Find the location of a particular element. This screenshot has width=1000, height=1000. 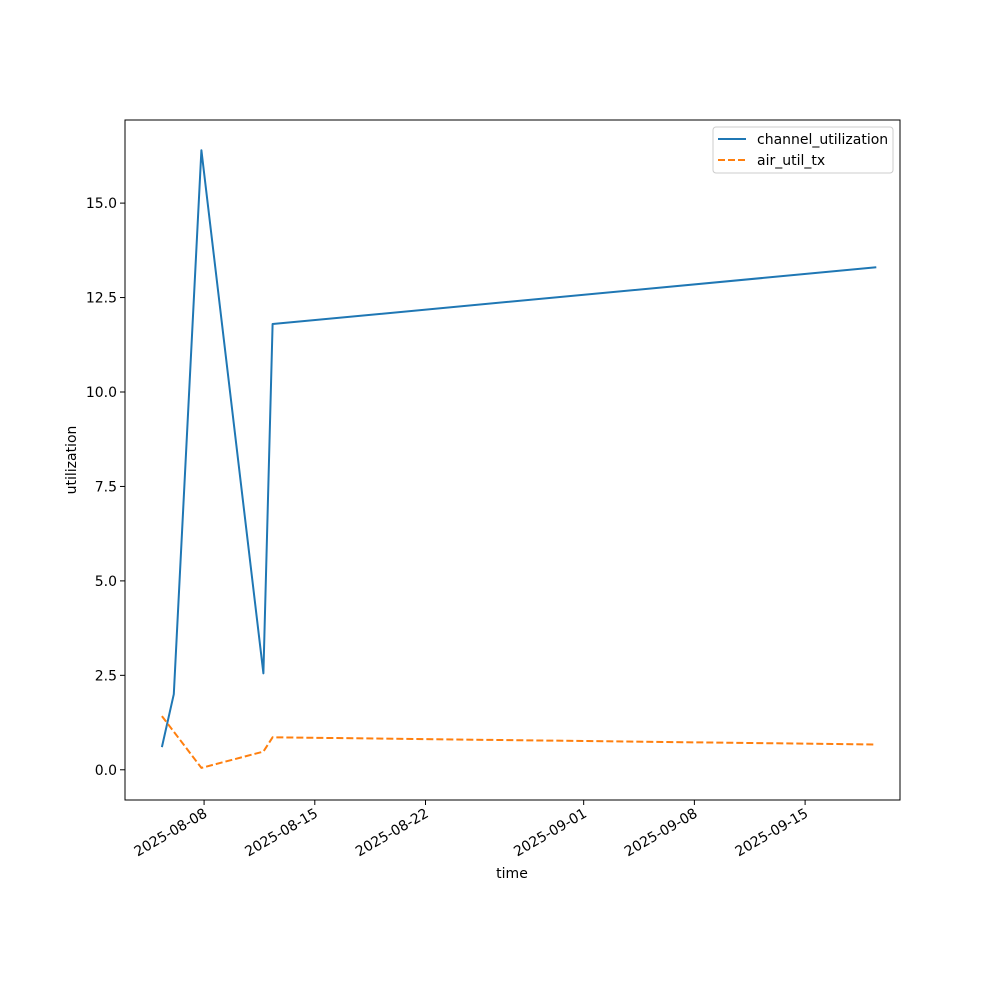

y-tick-label: 2.5 is located at coordinates (106, 676).